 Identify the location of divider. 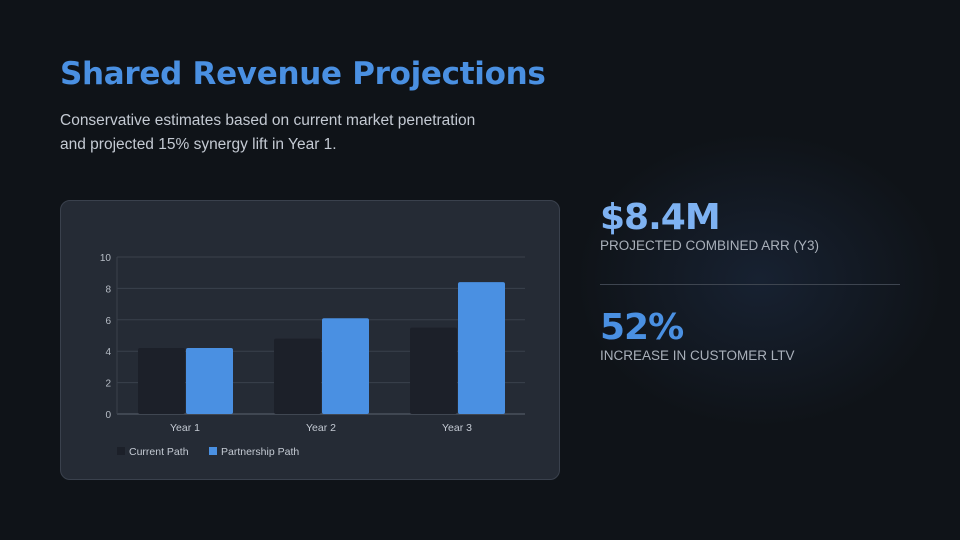
(750, 284).